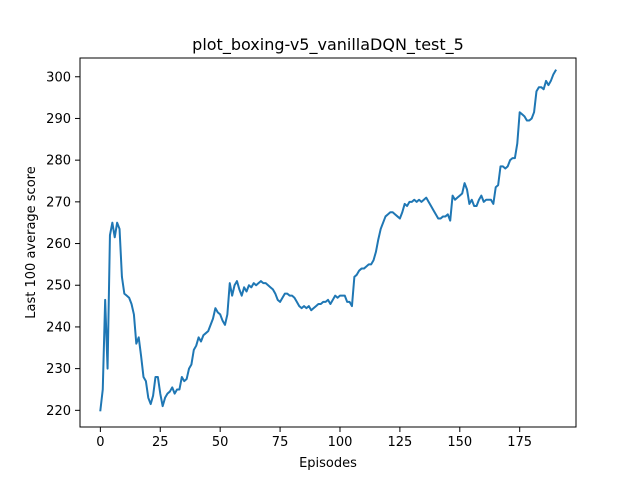 Image resolution: width=640 pixels, height=480 pixels. What do you see at coordinates (328, 463) in the screenshot?
I see `x-axis-label: Episodes` at bounding box center [328, 463].